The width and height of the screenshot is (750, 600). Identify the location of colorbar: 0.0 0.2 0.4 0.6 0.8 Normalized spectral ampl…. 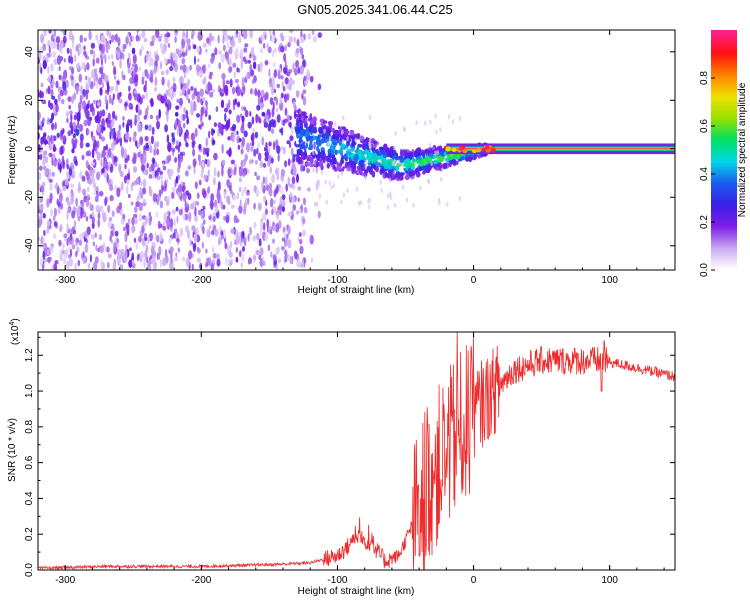
(723, 153).